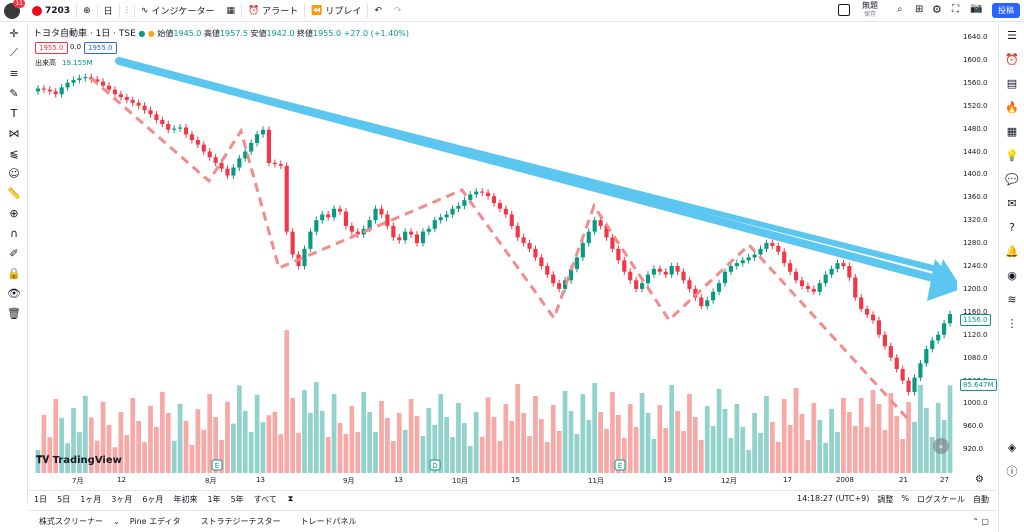  I want to click on watchlist-icon: ☰, so click(1012, 35).